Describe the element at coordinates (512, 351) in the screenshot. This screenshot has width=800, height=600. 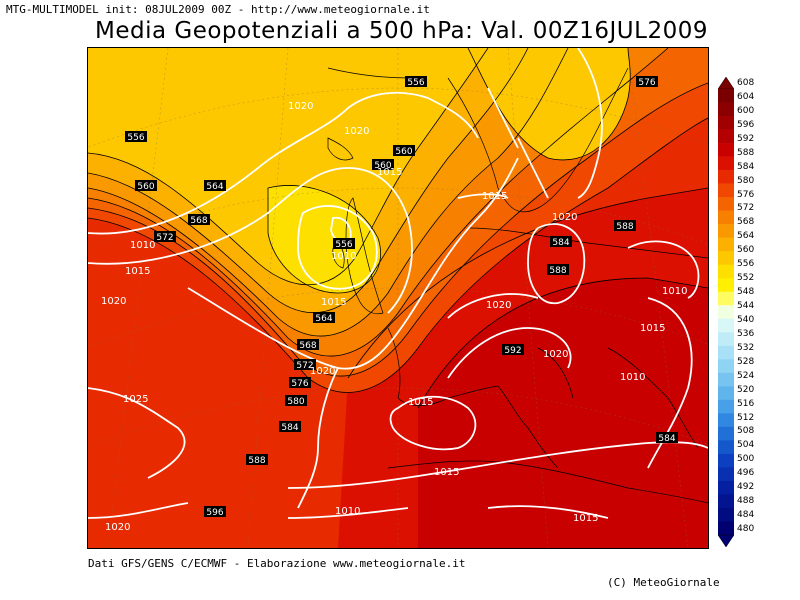
I see `geo-label: 592` at that location.